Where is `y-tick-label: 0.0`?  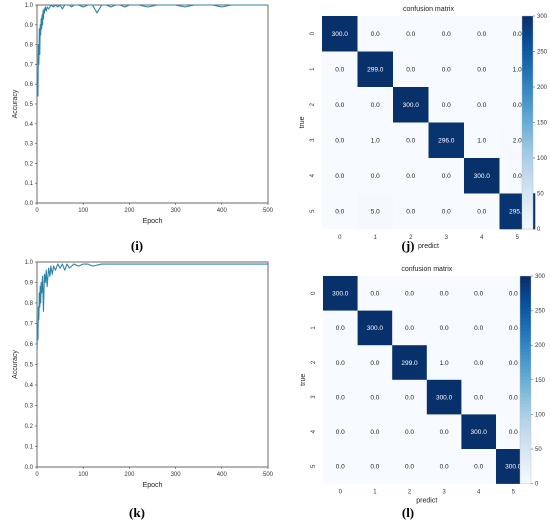 y-tick-label: 0.0 is located at coordinates (29, 468).